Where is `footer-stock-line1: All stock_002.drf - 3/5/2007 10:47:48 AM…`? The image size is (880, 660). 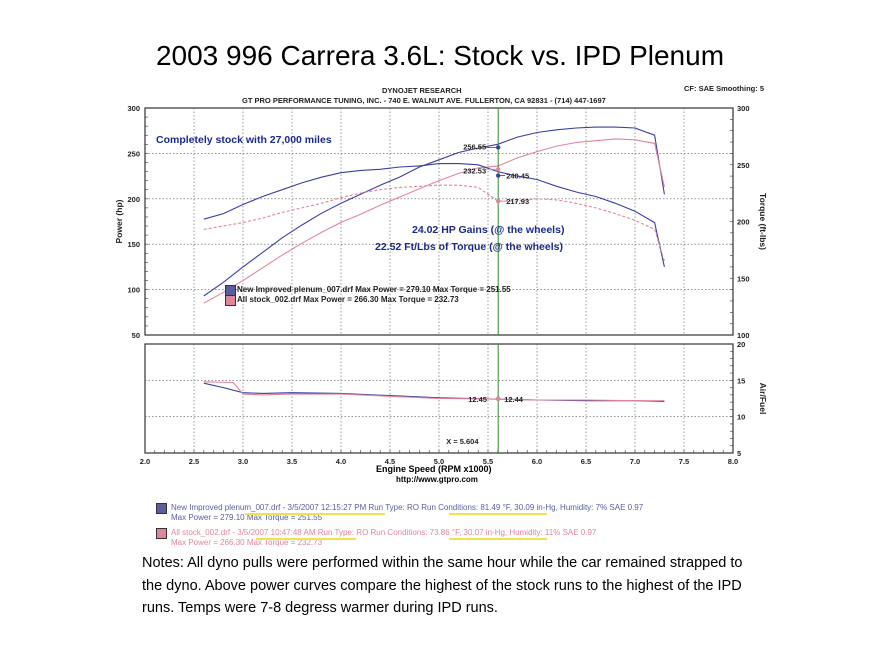
footer-stock-line1: All stock_002.drf - 3/5/2007 10:47:48 AM… is located at coordinates (384, 532).